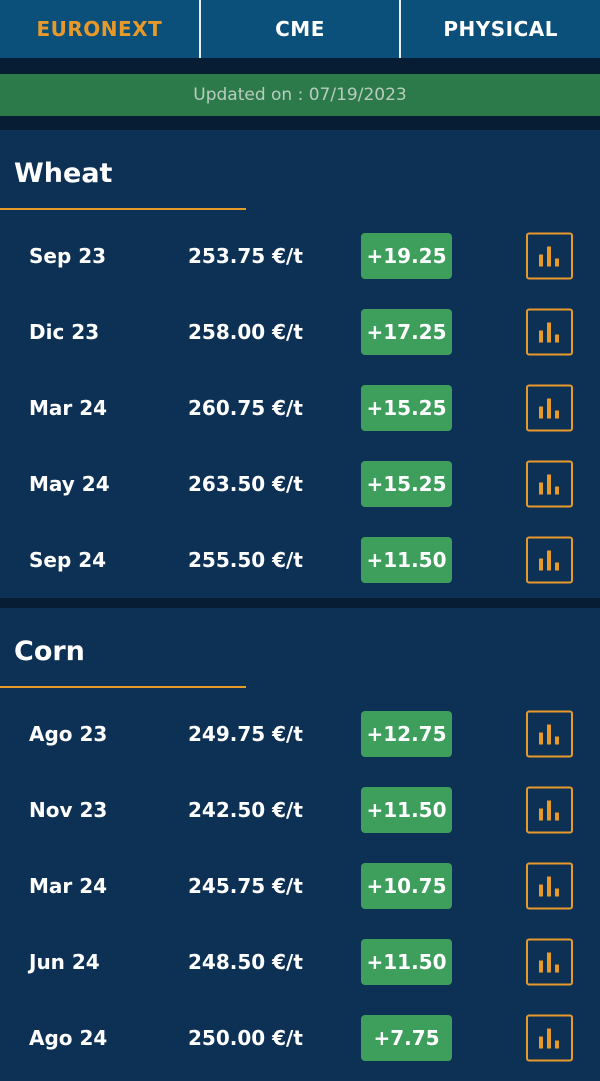 This screenshot has width=600, height=1081. I want to click on section-title: Corn, so click(49, 651).